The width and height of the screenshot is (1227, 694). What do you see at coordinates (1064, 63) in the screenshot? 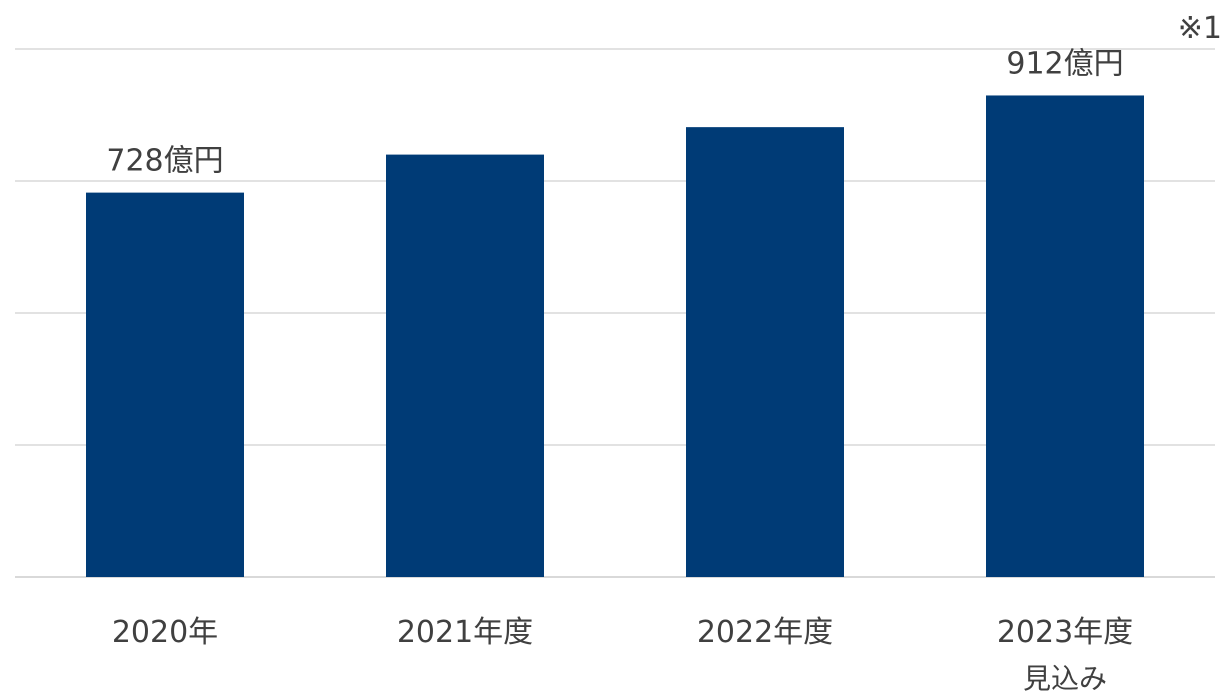
I see `data-label: 912億円` at bounding box center [1064, 63].